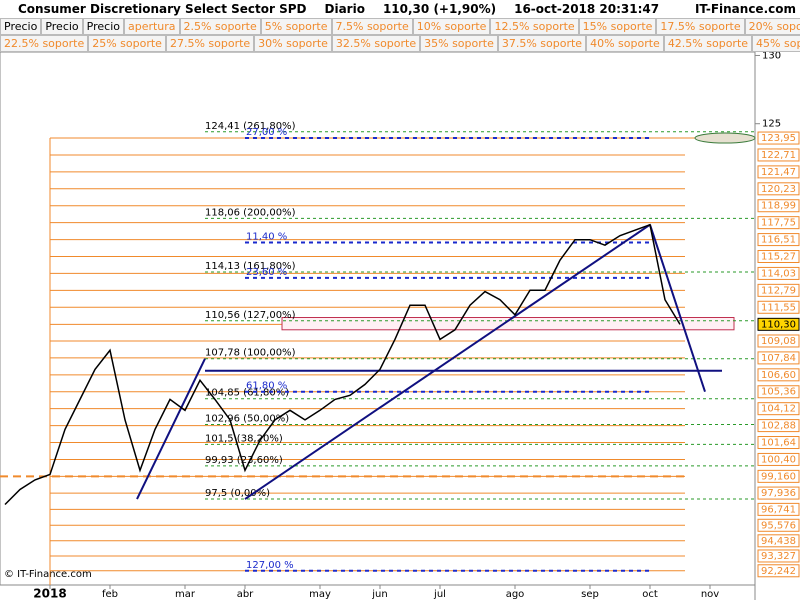  I want to click on price-tag-label: 123,95, so click(778, 138).